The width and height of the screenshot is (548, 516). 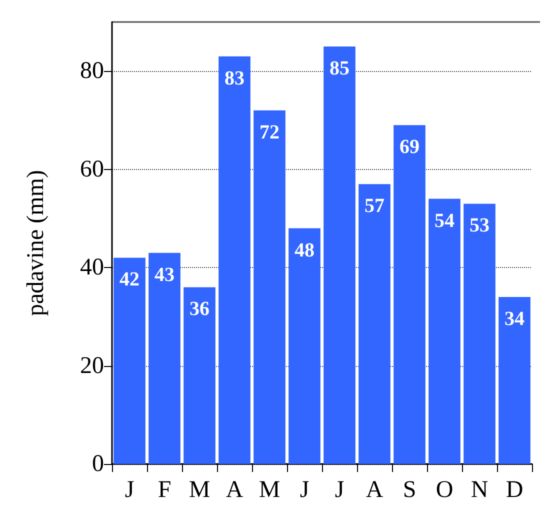 What do you see at coordinates (92, 267) in the screenshot?
I see `y-tick-label: 40` at bounding box center [92, 267].